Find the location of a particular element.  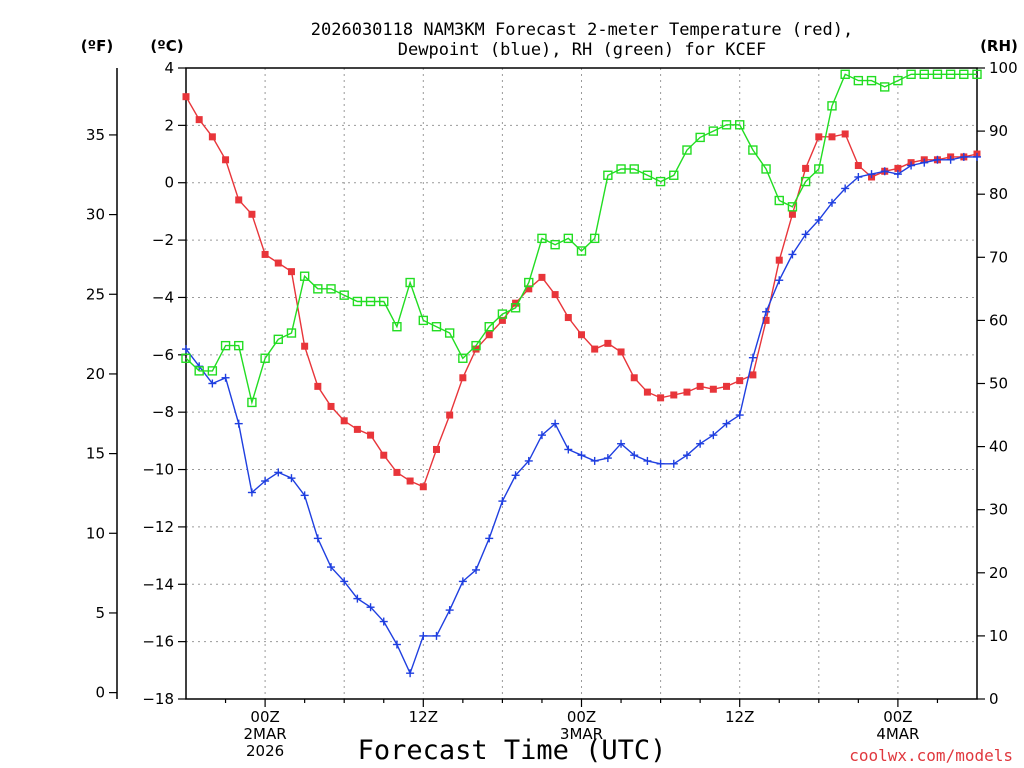

y-tick-label-celsius: 2 is located at coordinates (169, 125).